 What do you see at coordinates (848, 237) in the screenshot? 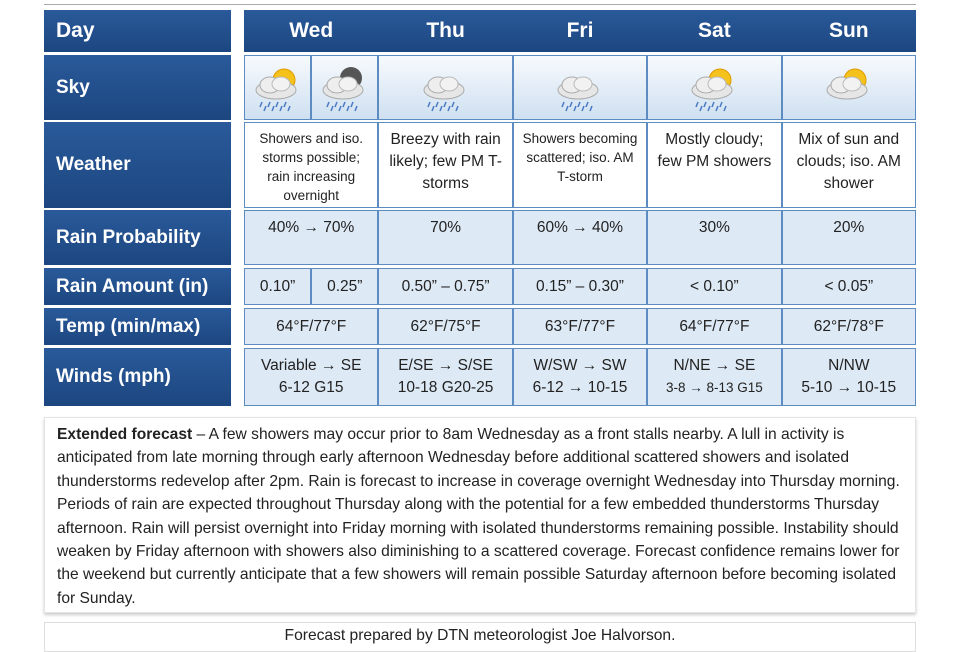
I see `forecast-cell: 20%` at bounding box center [848, 237].